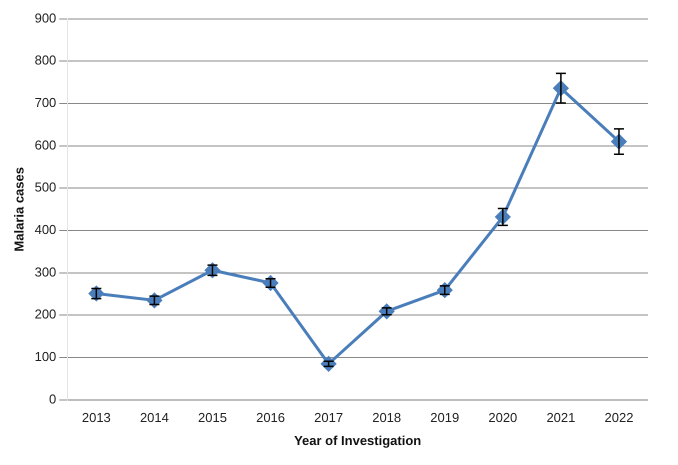 The width and height of the screenshot is (678, 465). I want to click on y-tick-label: 200, so click(45, 314).